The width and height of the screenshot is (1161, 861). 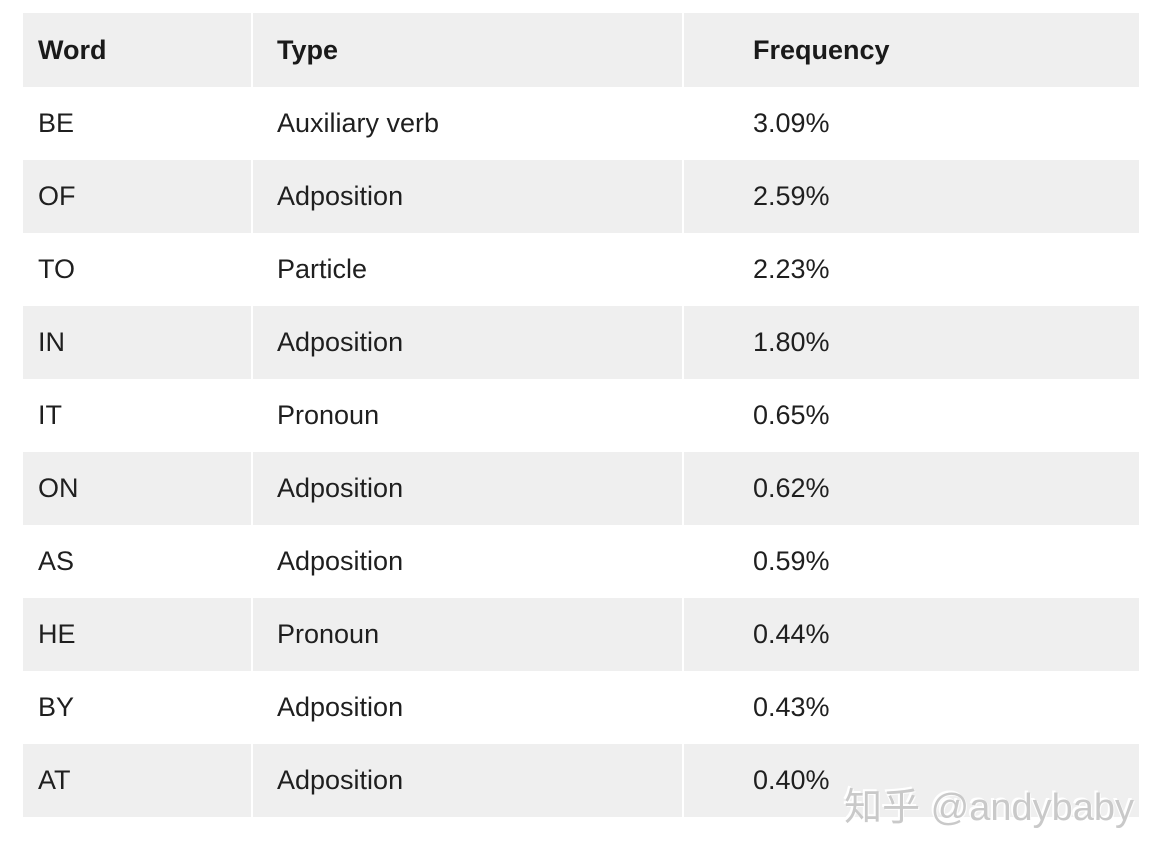 What do you see at coordinates (137, 50) in the screenshot?
I see `column-header-word: Word` at bounding box center [137, 50].